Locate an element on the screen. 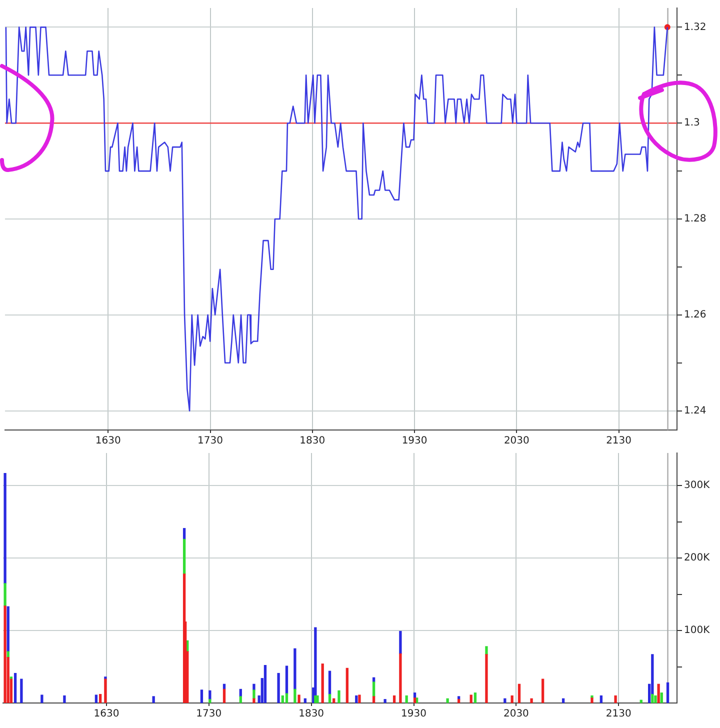  y-tick-label: 300K is located at coordinates (697, 486).